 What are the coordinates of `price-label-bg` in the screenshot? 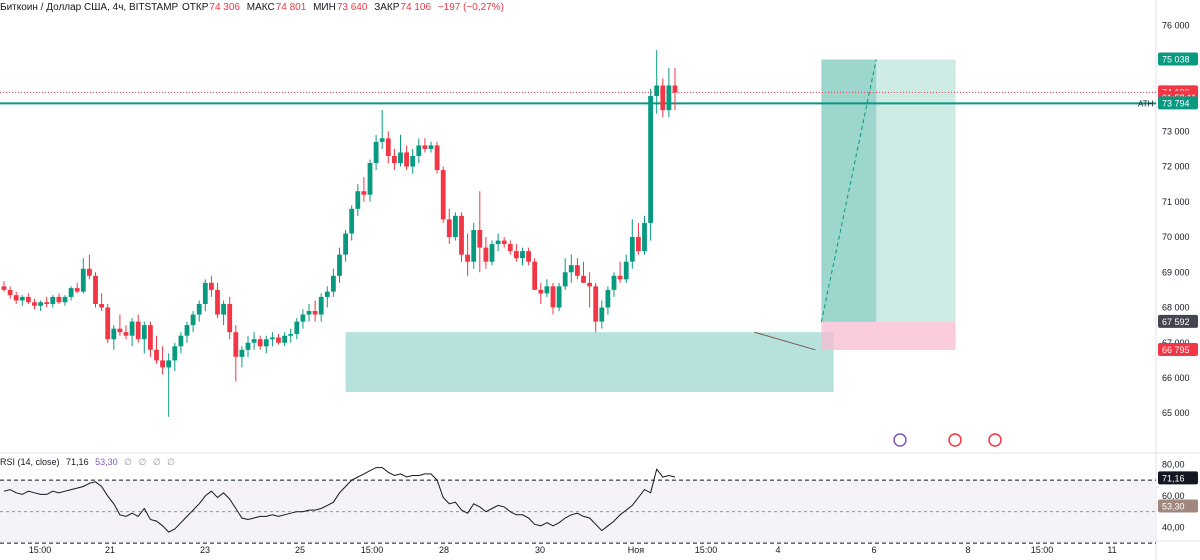 It's located at (1178, 349).